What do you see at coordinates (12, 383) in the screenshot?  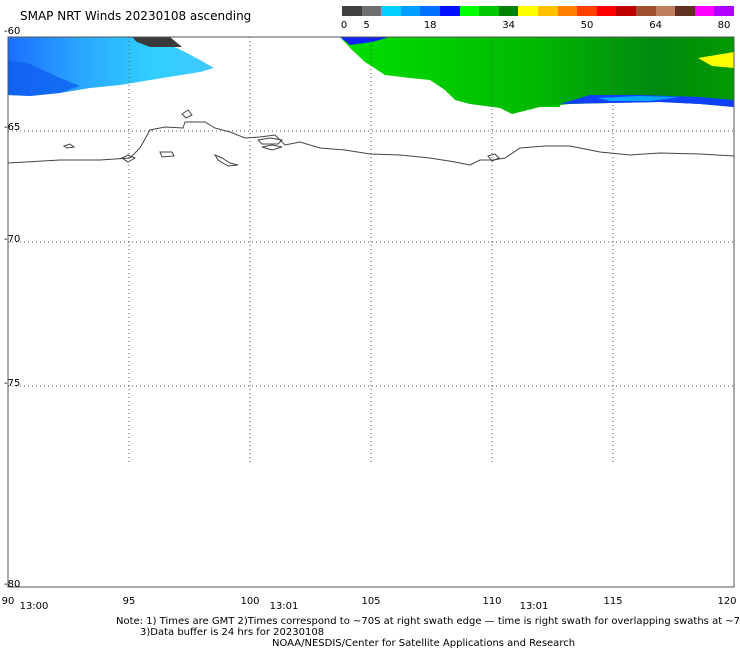 I see `lat-label: -75` at bounding box center [12, 383].